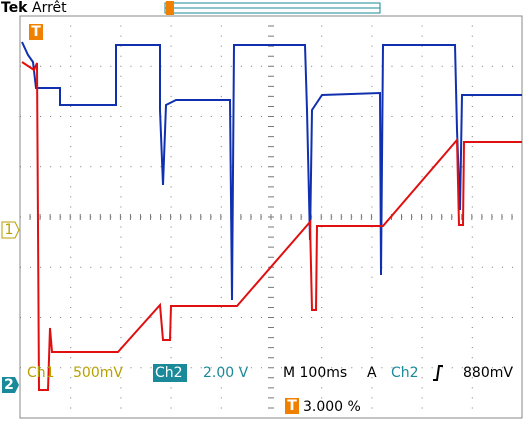 Image resolution: width=528 pixels, height=430 pixels. Describe the element at coordinates (226, 373) in the screenshot. I see `ch2-scale: 2.00 V` at that location.